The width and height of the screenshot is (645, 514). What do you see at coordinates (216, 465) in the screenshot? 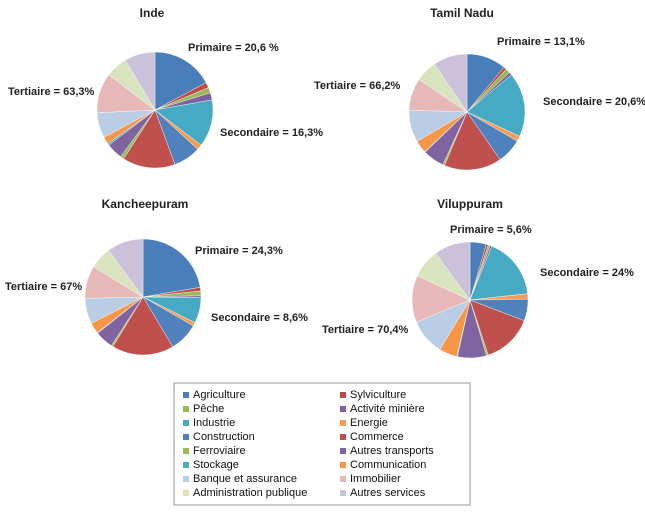
I see `legend-label: Stockage` at bounding box center [216, 465].